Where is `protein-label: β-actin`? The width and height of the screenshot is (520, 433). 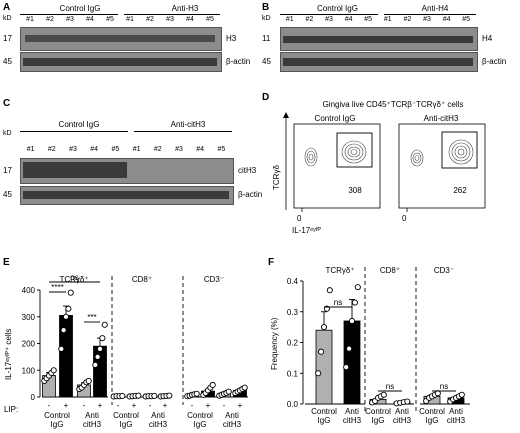 protein-label: β-actin is located at coordinates (238, 61).